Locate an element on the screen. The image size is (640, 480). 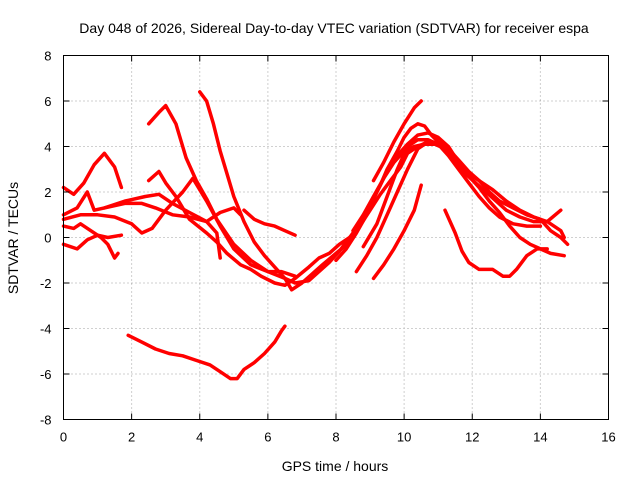
x-tick-label: 14 is located at coordinates (540, 437).